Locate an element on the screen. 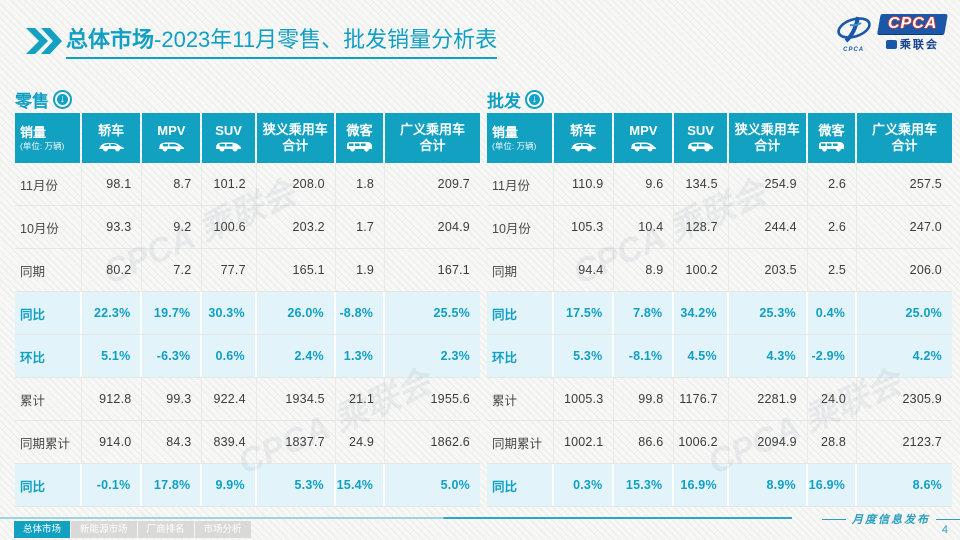 This screenshot has height=540, width=960. row-label: 同比 is located at coordinates (520, 485).